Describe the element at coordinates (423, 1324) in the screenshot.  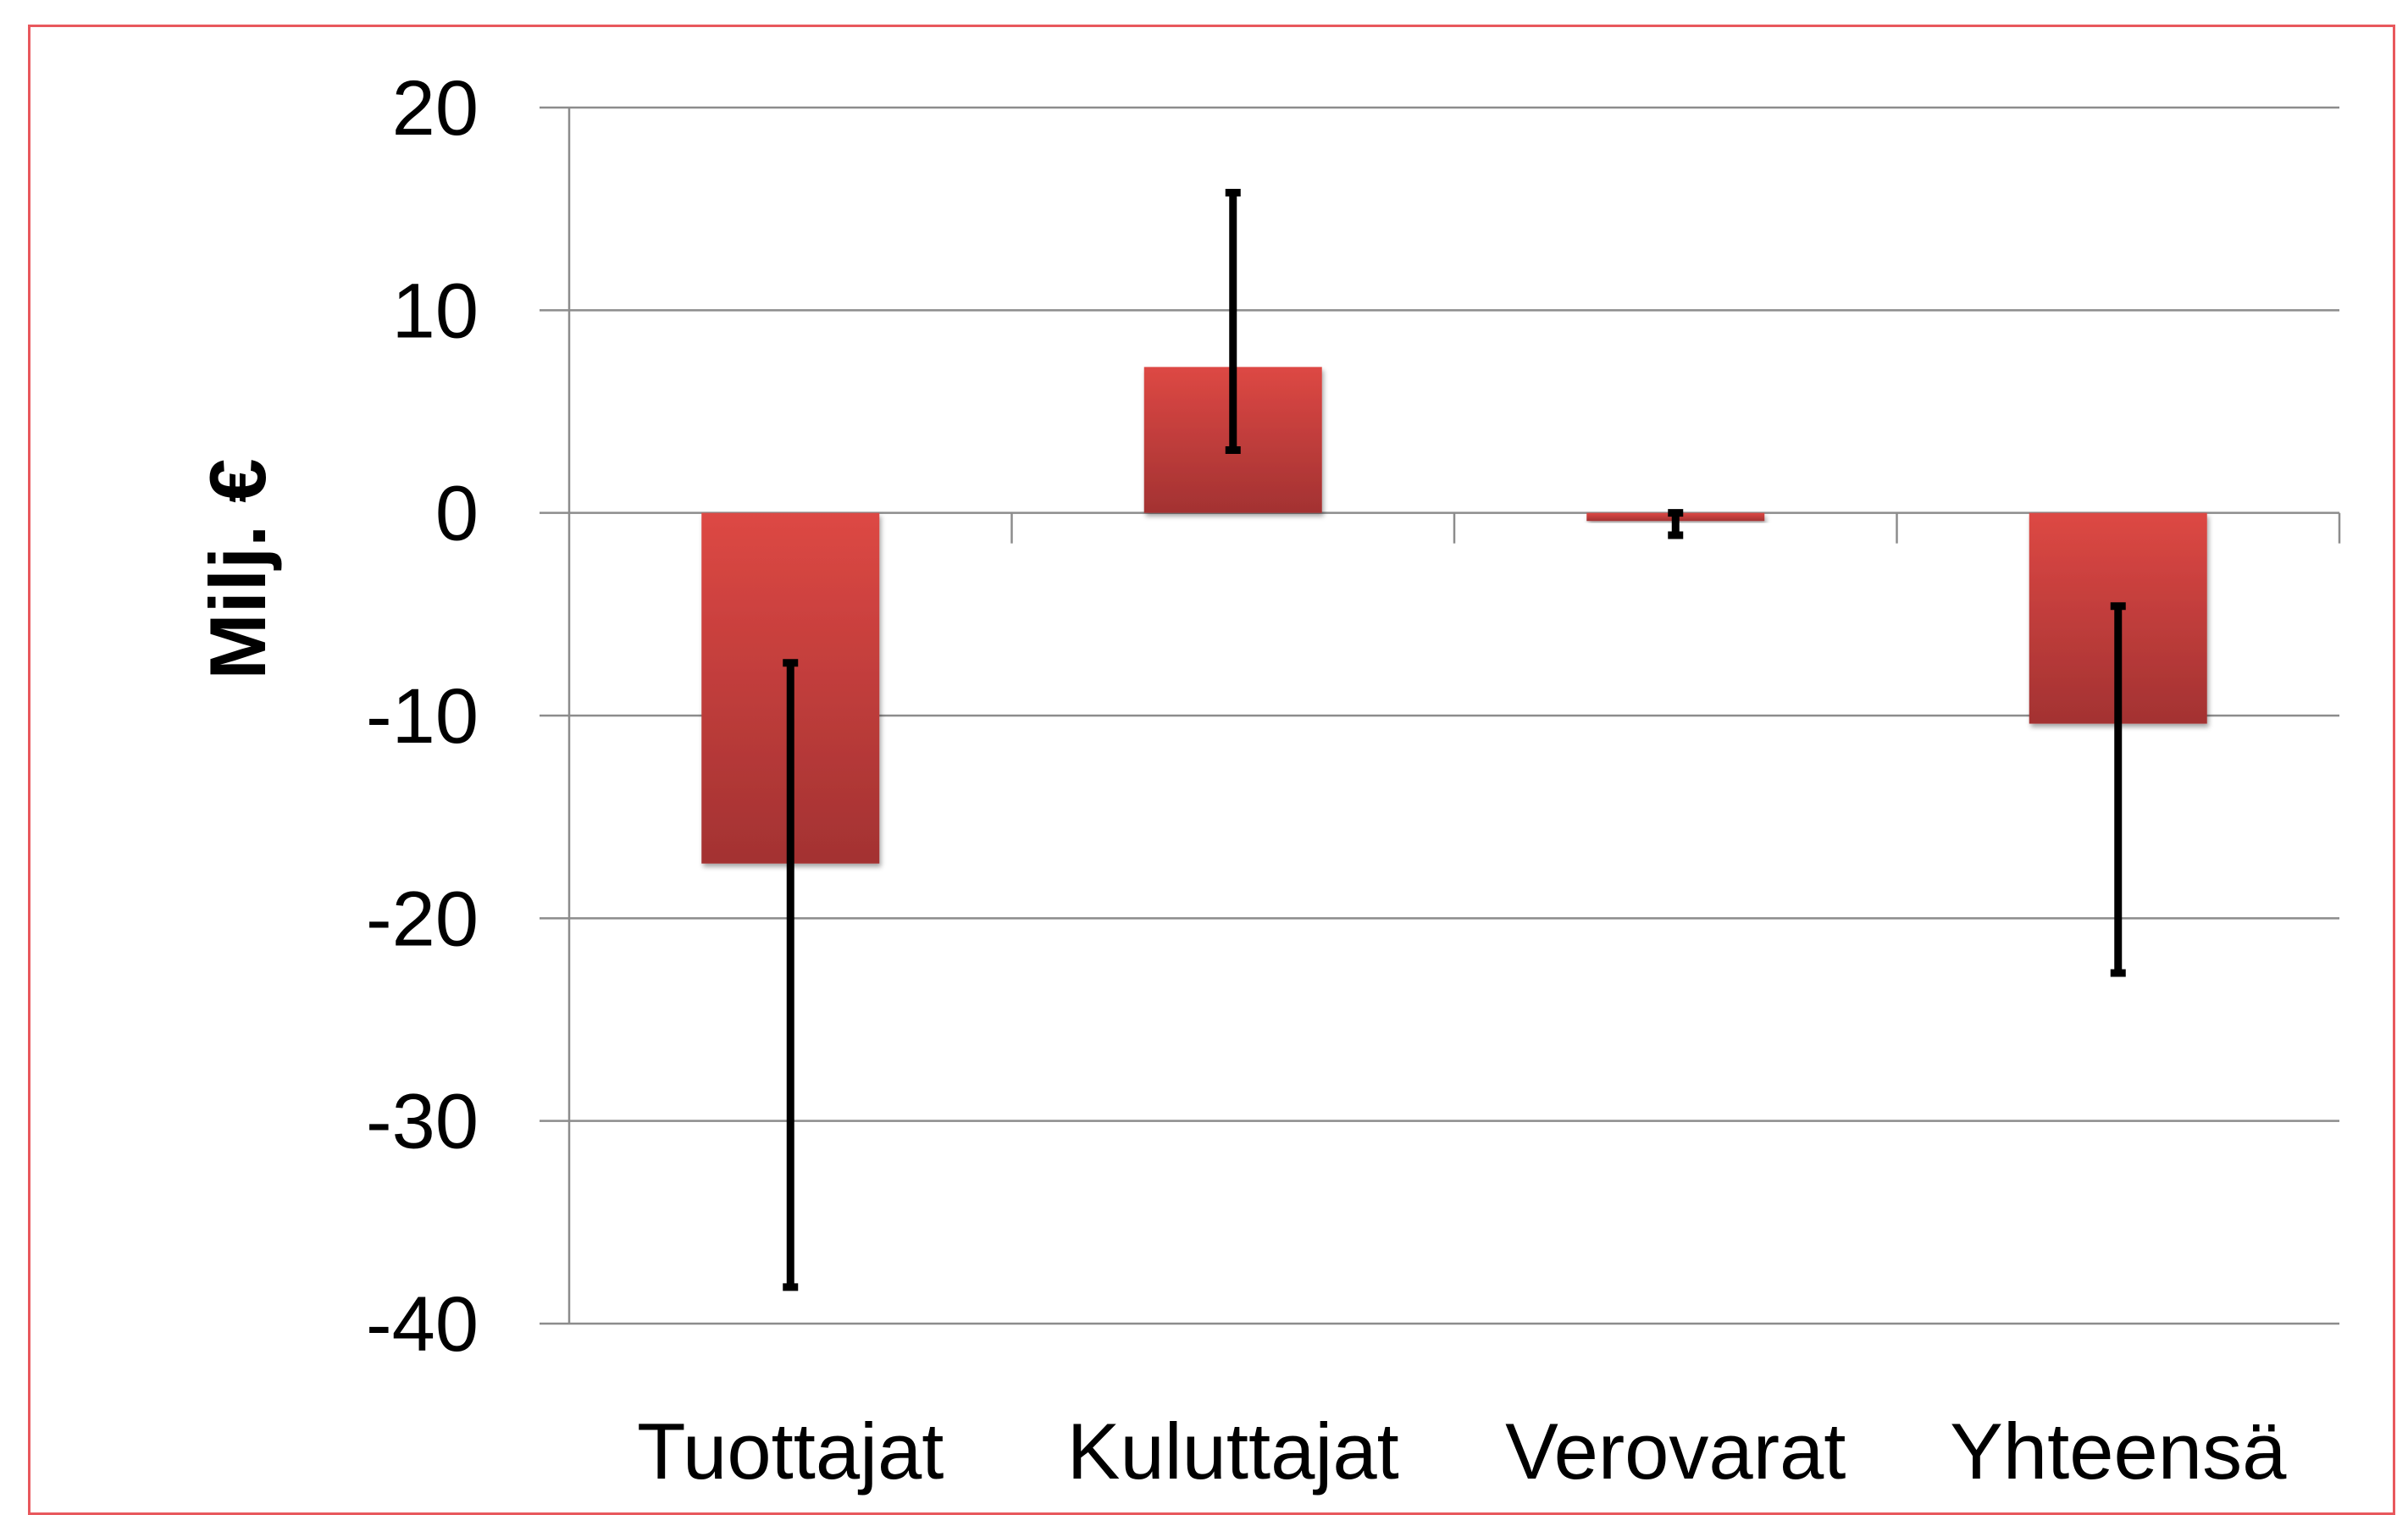
I see `y-tick-label-6: -40` at that location.